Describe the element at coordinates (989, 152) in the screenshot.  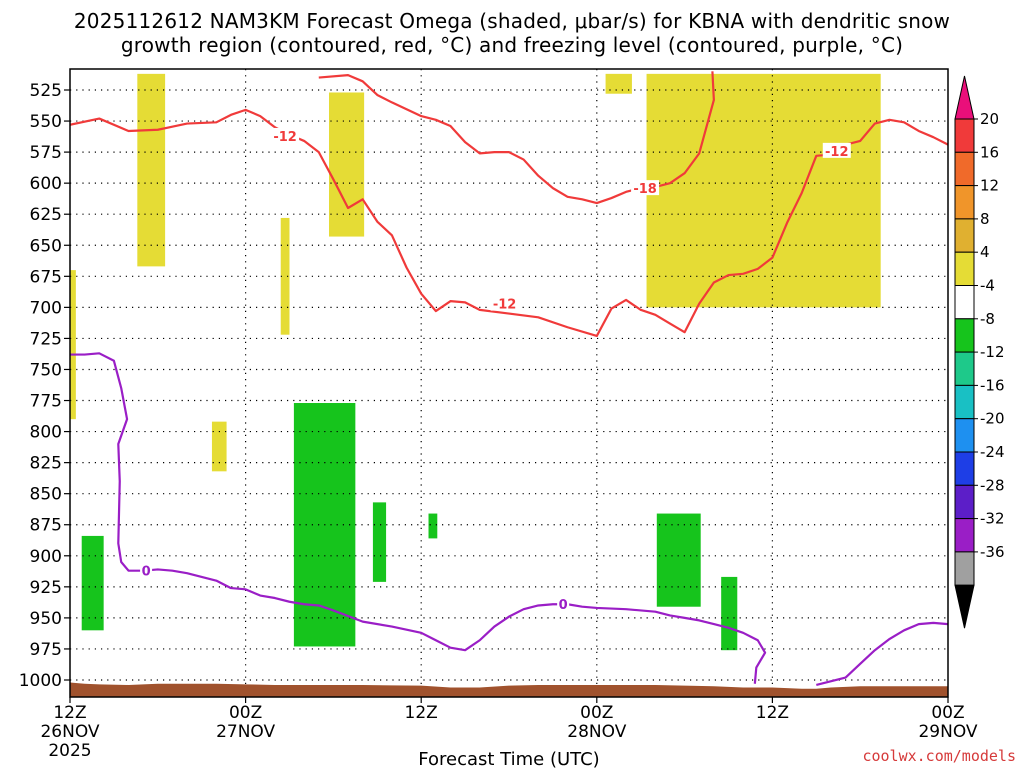
I see `colorbar-label-1: 16` at that location.